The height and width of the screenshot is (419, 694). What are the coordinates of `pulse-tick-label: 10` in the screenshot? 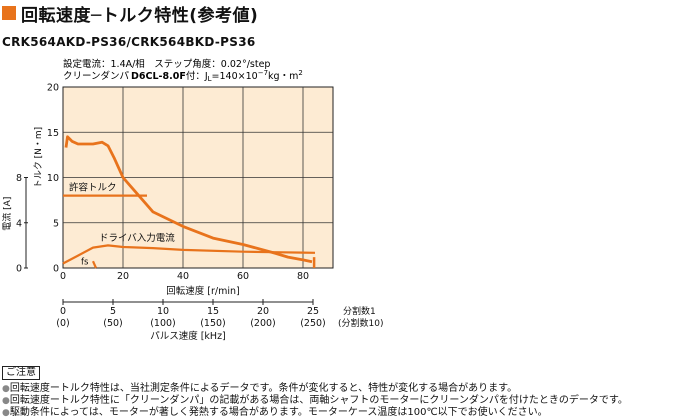 It's located at (163, 311).